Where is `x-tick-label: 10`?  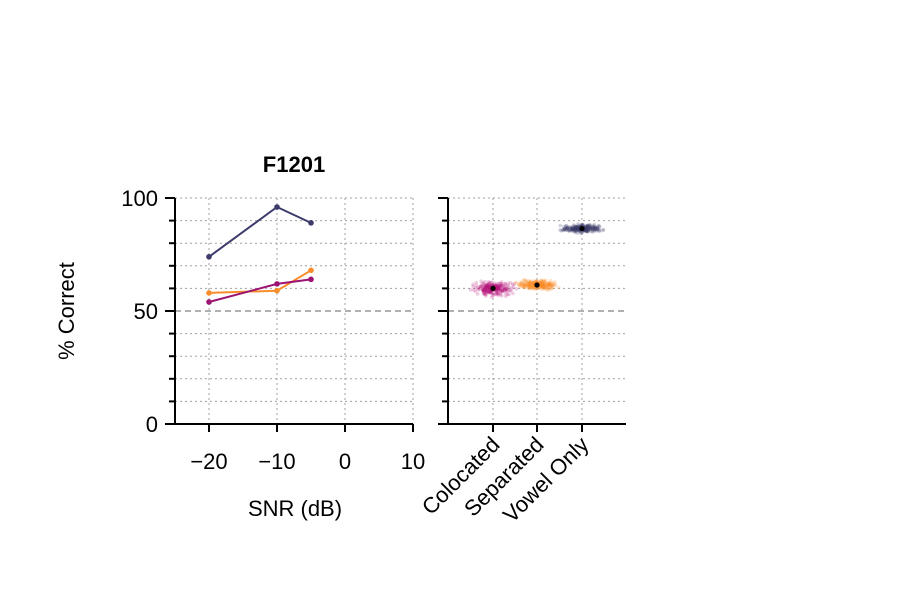
x-tick-label: 10 is located at coordinates (413, 461).